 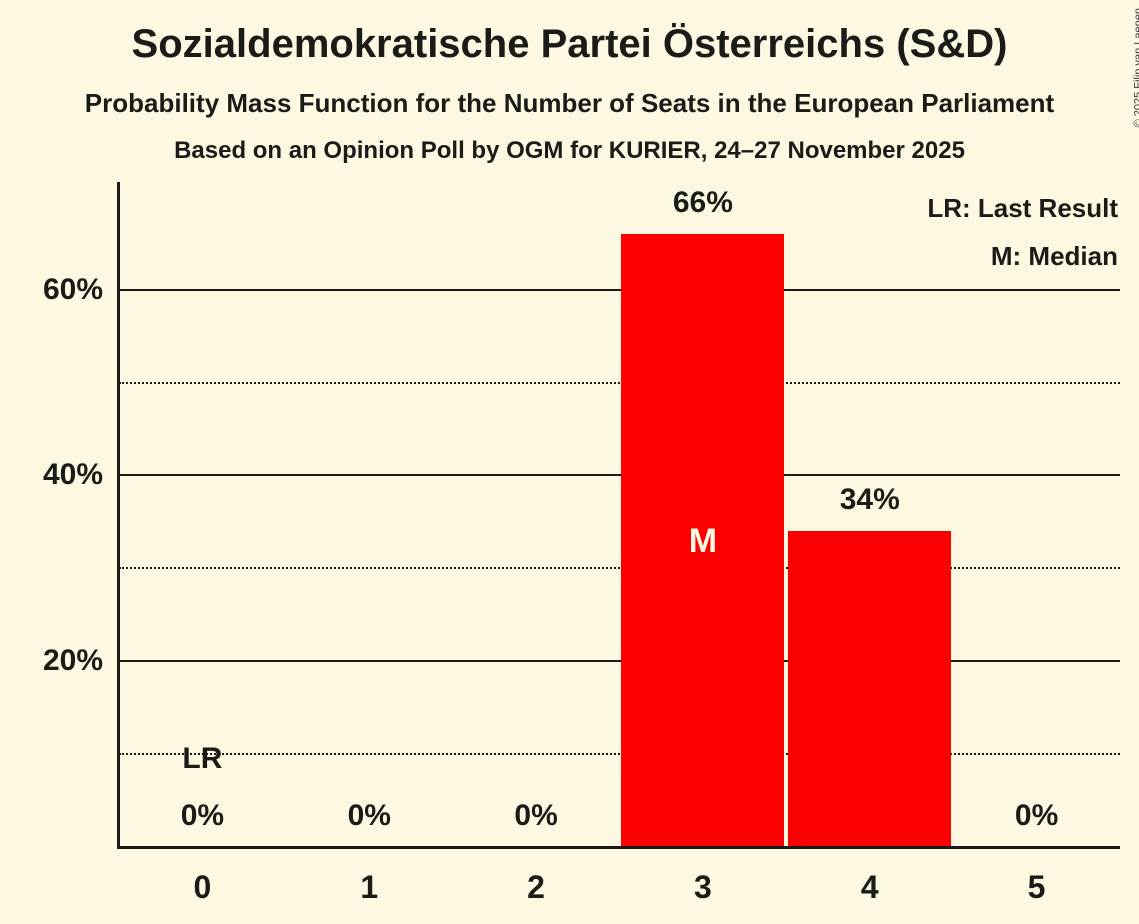 I want to click on x-axis-line, so click(x=618, y=847).